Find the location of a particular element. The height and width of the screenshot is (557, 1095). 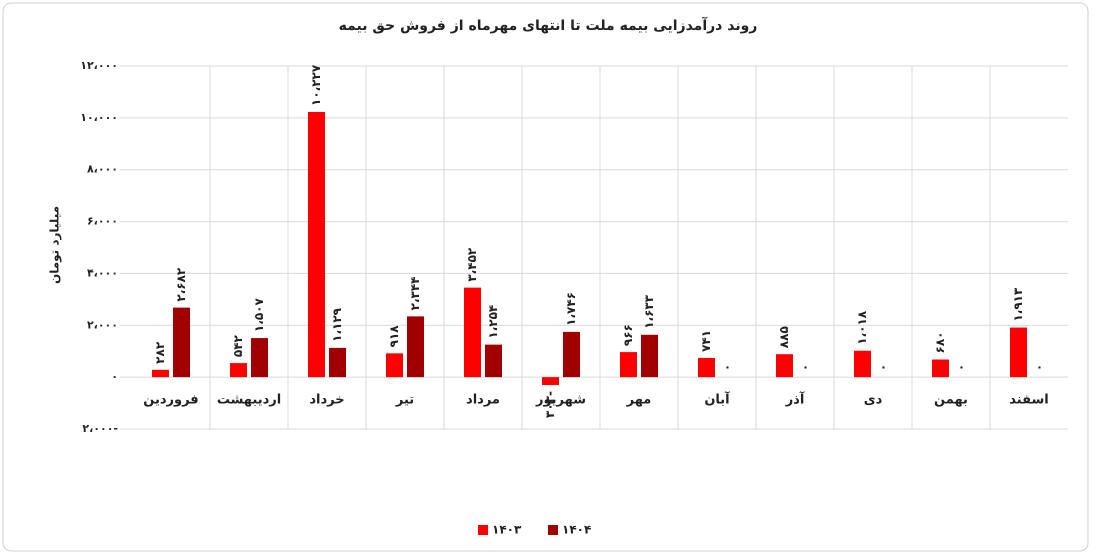

y-tick-label: ۲،۰۰۰ is located at coordinates (102, 324).